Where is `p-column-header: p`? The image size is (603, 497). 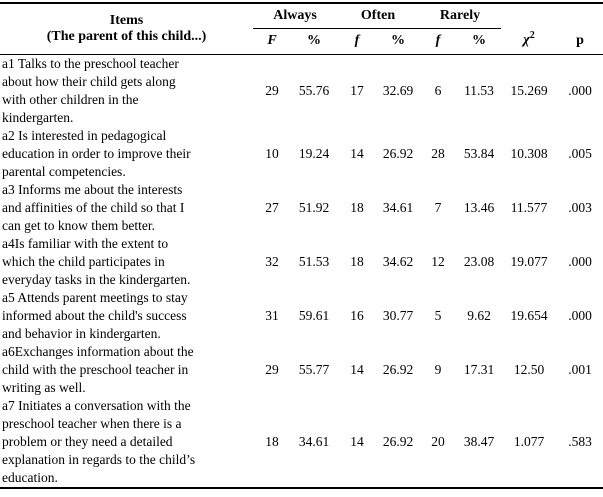
p-column-header: p is located at coordinates (580, 40).